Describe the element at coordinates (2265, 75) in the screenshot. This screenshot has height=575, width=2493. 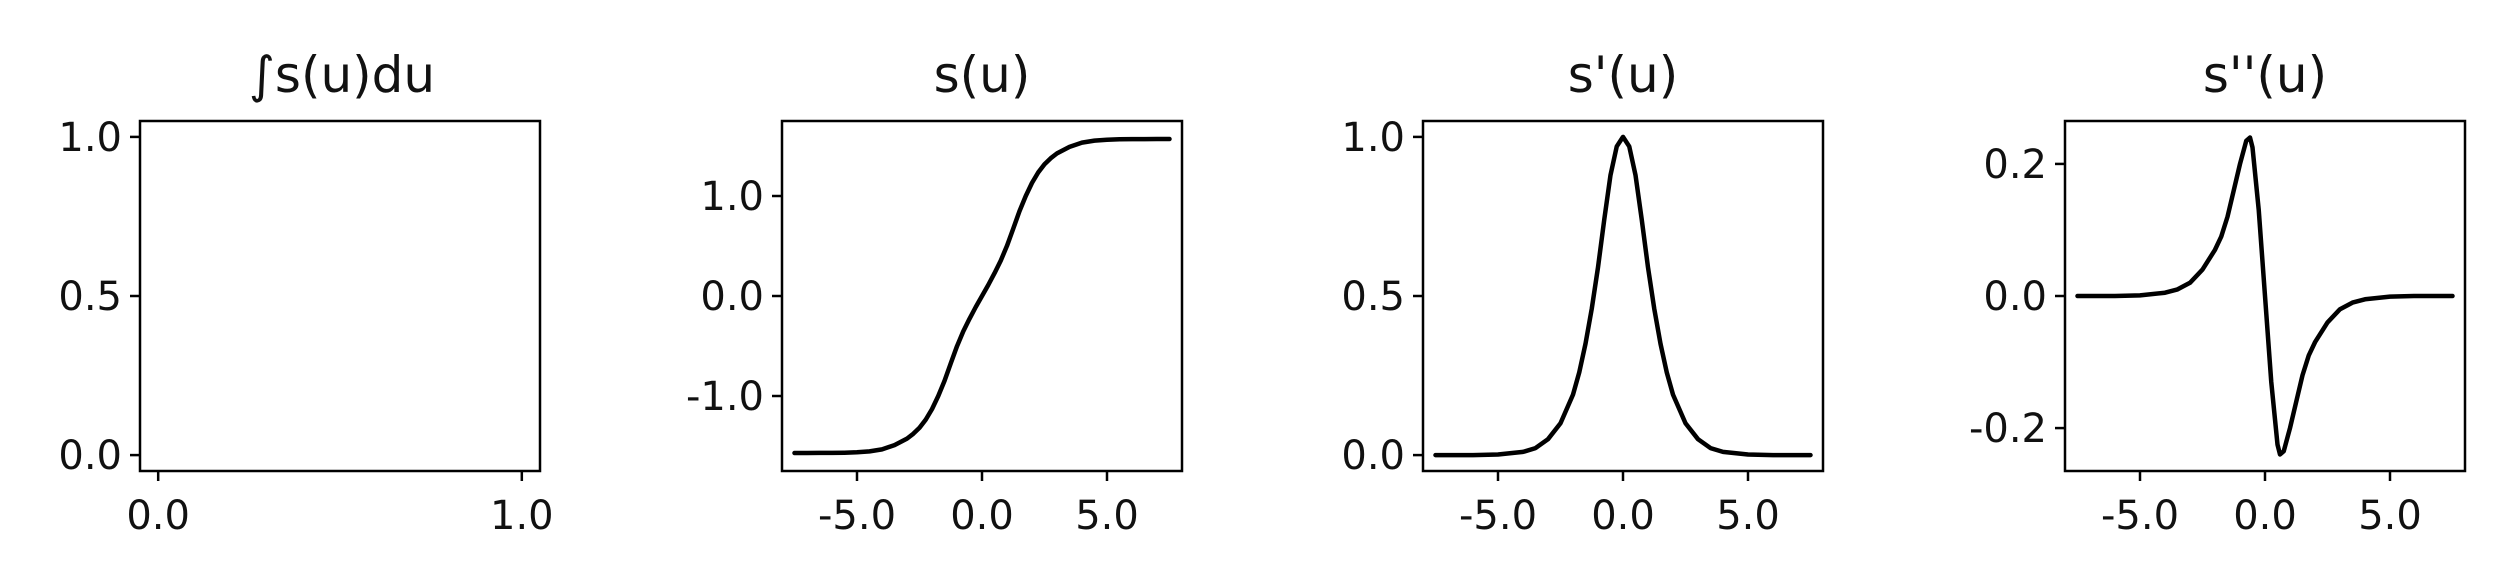
I see `panel-title: s''(u)` at that location.